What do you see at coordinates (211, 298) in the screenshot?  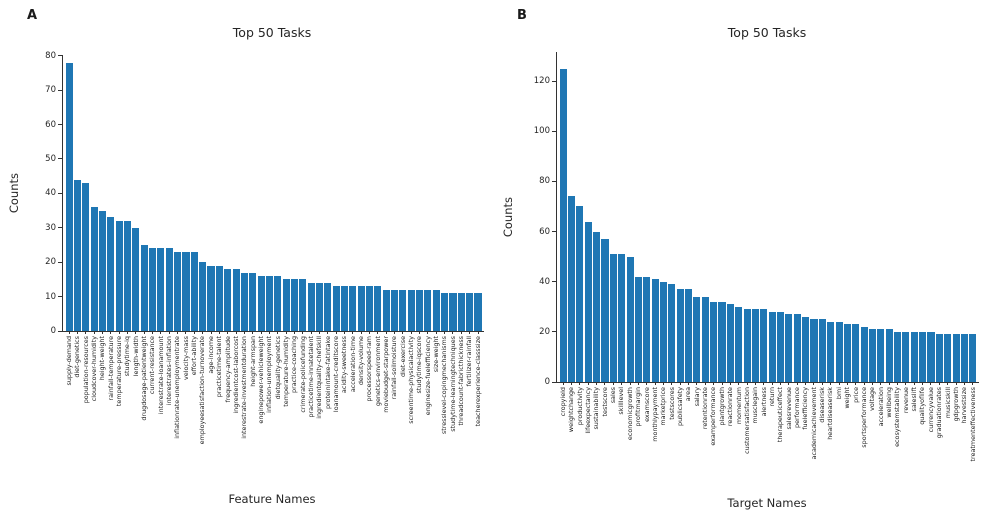 I see `chart-a-bar-age-income` at bounding box center [211, 298].